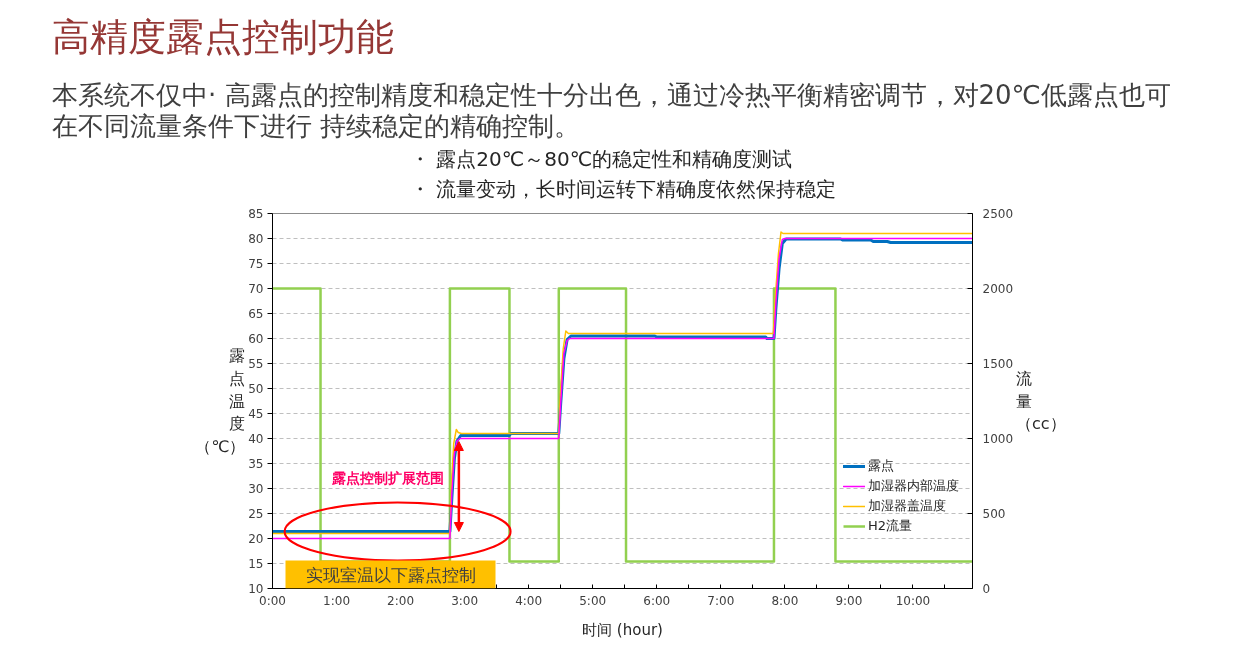 The width and height of the screenshot is (1255, 657). Describe the element at coordinates (256, 439) in the screenshot. I see `y-tick-label: 40` at that location.